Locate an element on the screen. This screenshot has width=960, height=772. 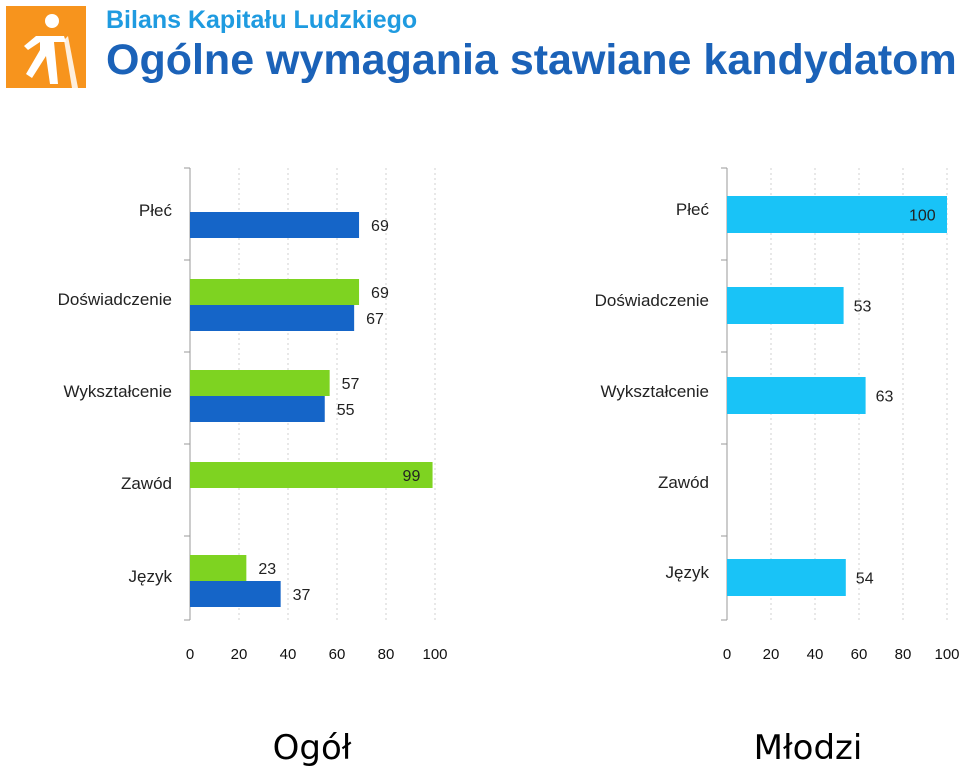
data-label-jezyk-green: 23 is located at coordinates (267, 569).